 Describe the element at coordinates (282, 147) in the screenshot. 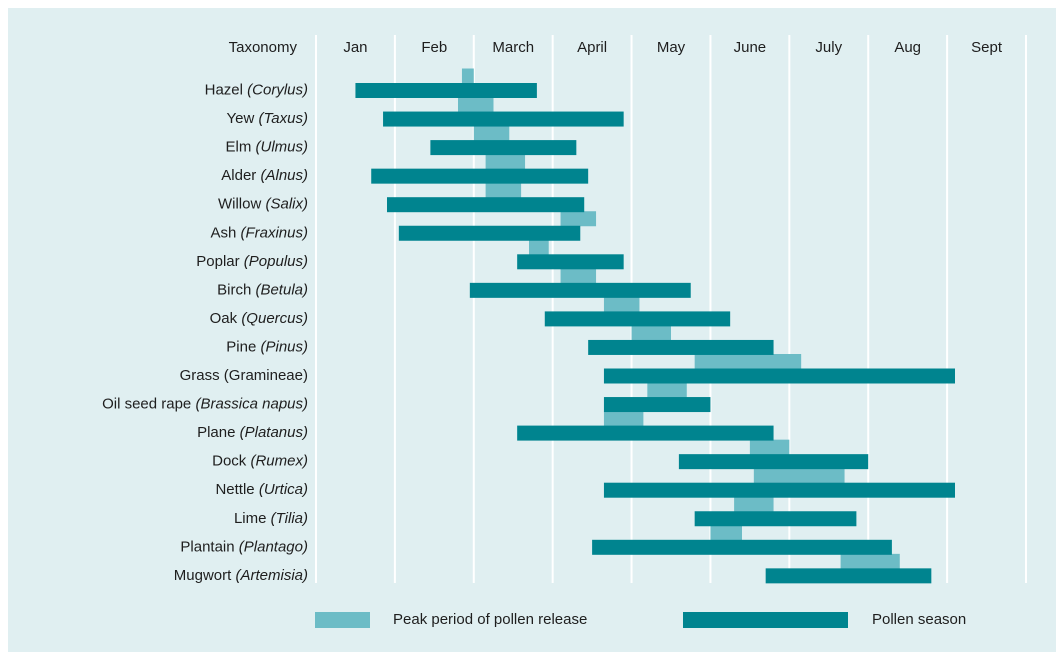

I see `taxon-latin: (Ulmus)` at that location.